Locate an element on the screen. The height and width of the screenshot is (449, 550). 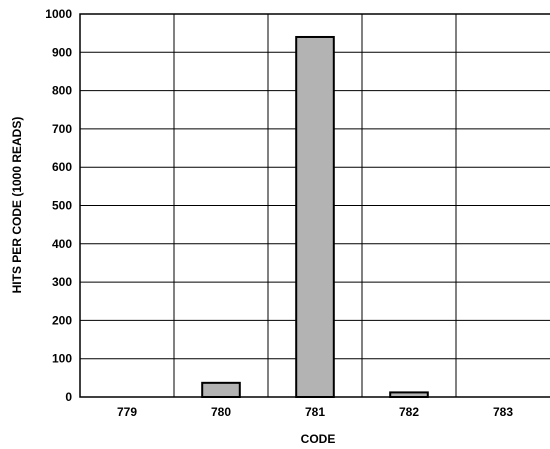
y-tick-label: 300 is located at coordinates (62, 282).